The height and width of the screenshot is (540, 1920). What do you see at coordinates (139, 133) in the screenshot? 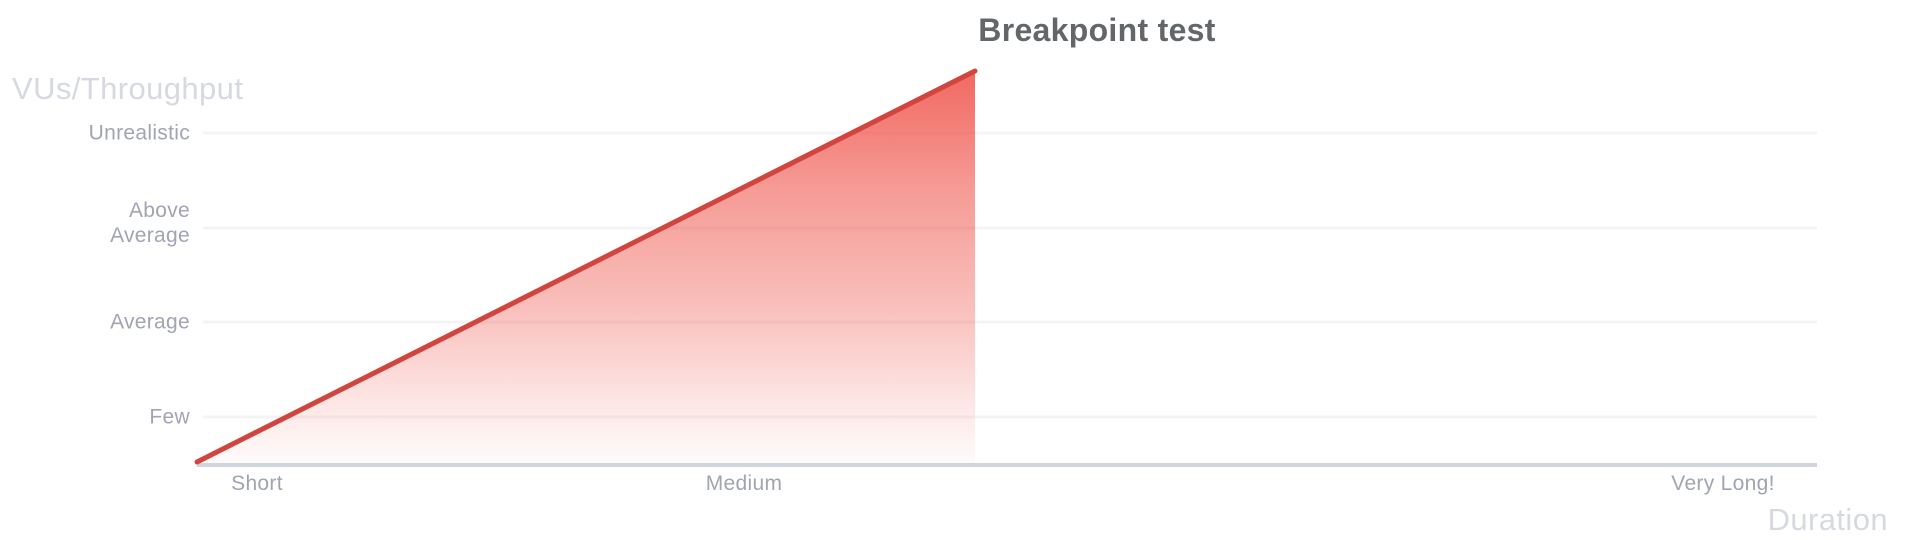
I see `y-tick-unrealistic: Unrealistic` at bounding box center [139, 133].